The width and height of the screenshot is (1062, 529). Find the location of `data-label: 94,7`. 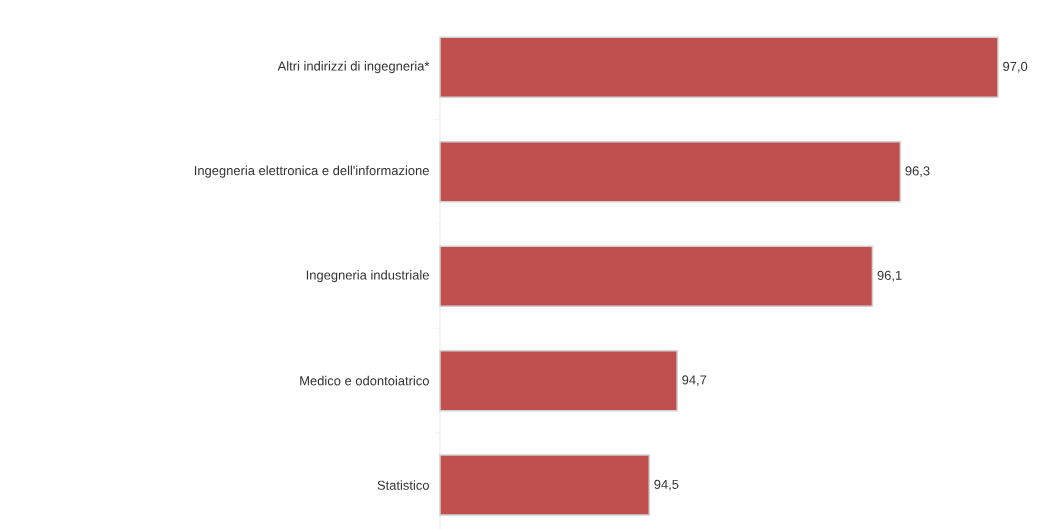

data-label: 94,7 is located at coordinates (694, 380).